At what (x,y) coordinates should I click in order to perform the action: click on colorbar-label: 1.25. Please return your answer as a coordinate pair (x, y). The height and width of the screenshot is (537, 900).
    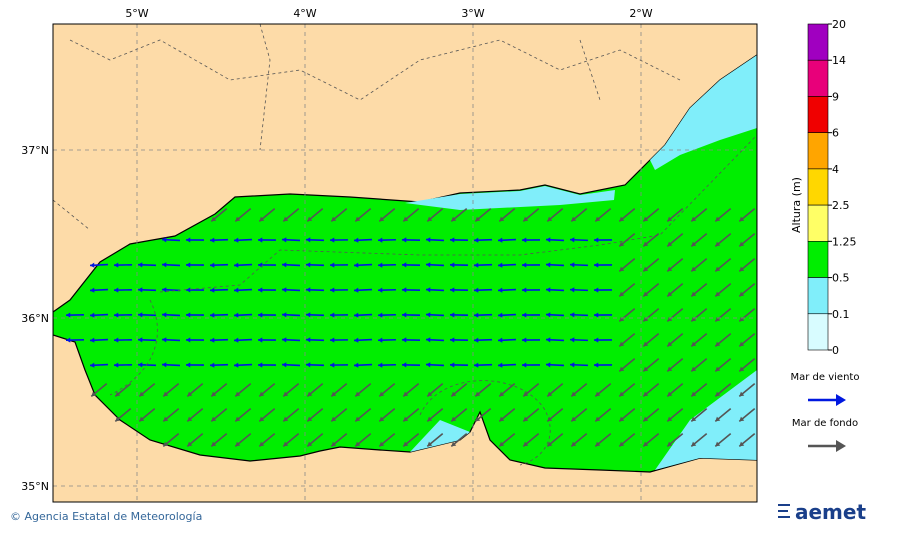
    Looking at the image, I should click on (844, 241).